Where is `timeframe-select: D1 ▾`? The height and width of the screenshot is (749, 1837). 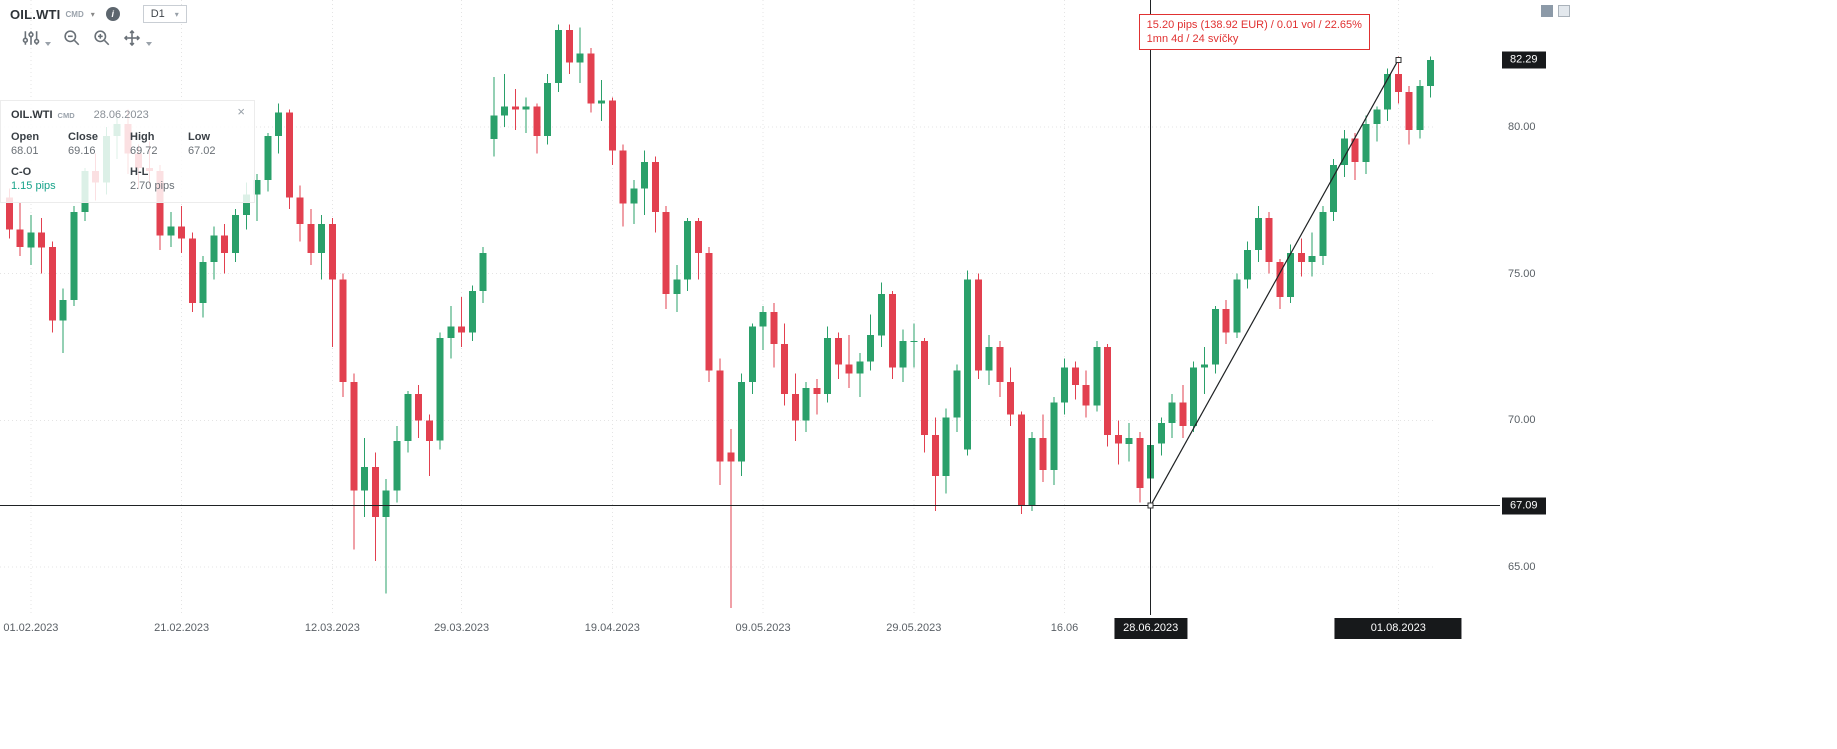
timeframe-select: D1 ▾ is located at coordinates (164, 14).